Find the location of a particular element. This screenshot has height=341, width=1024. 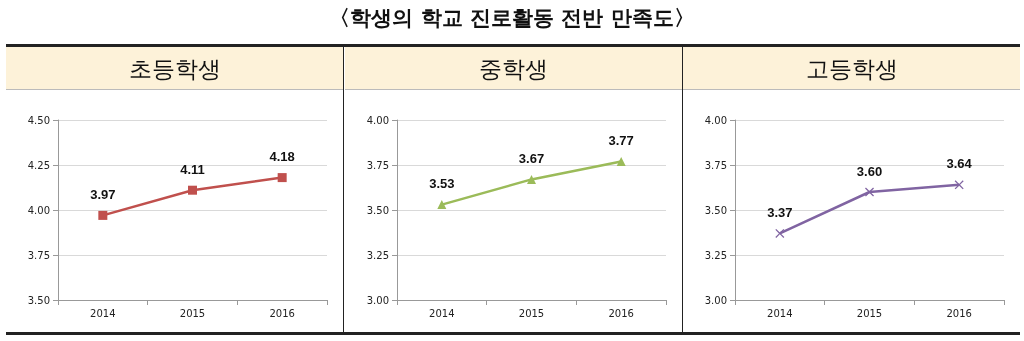

data-label: 4.11 is located at coordinates (192, 169).